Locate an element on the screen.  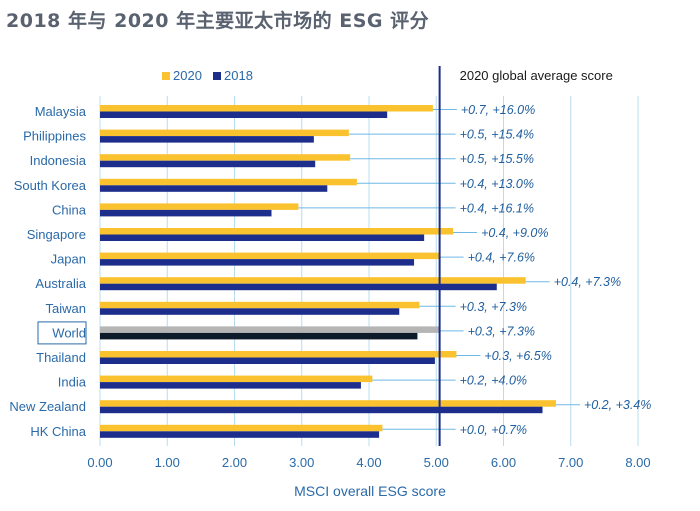
annotation-label: +0.5, +15.4% is located at coordinates (497, 135).